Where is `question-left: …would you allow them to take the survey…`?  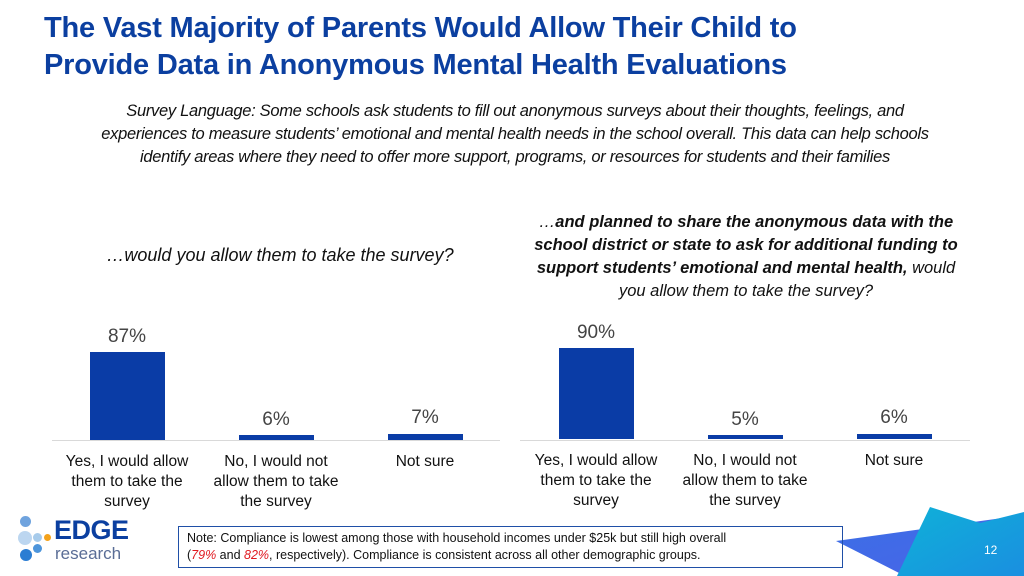 question-left: …would you allow them to take the survey… is located at coordinates (280, 255).